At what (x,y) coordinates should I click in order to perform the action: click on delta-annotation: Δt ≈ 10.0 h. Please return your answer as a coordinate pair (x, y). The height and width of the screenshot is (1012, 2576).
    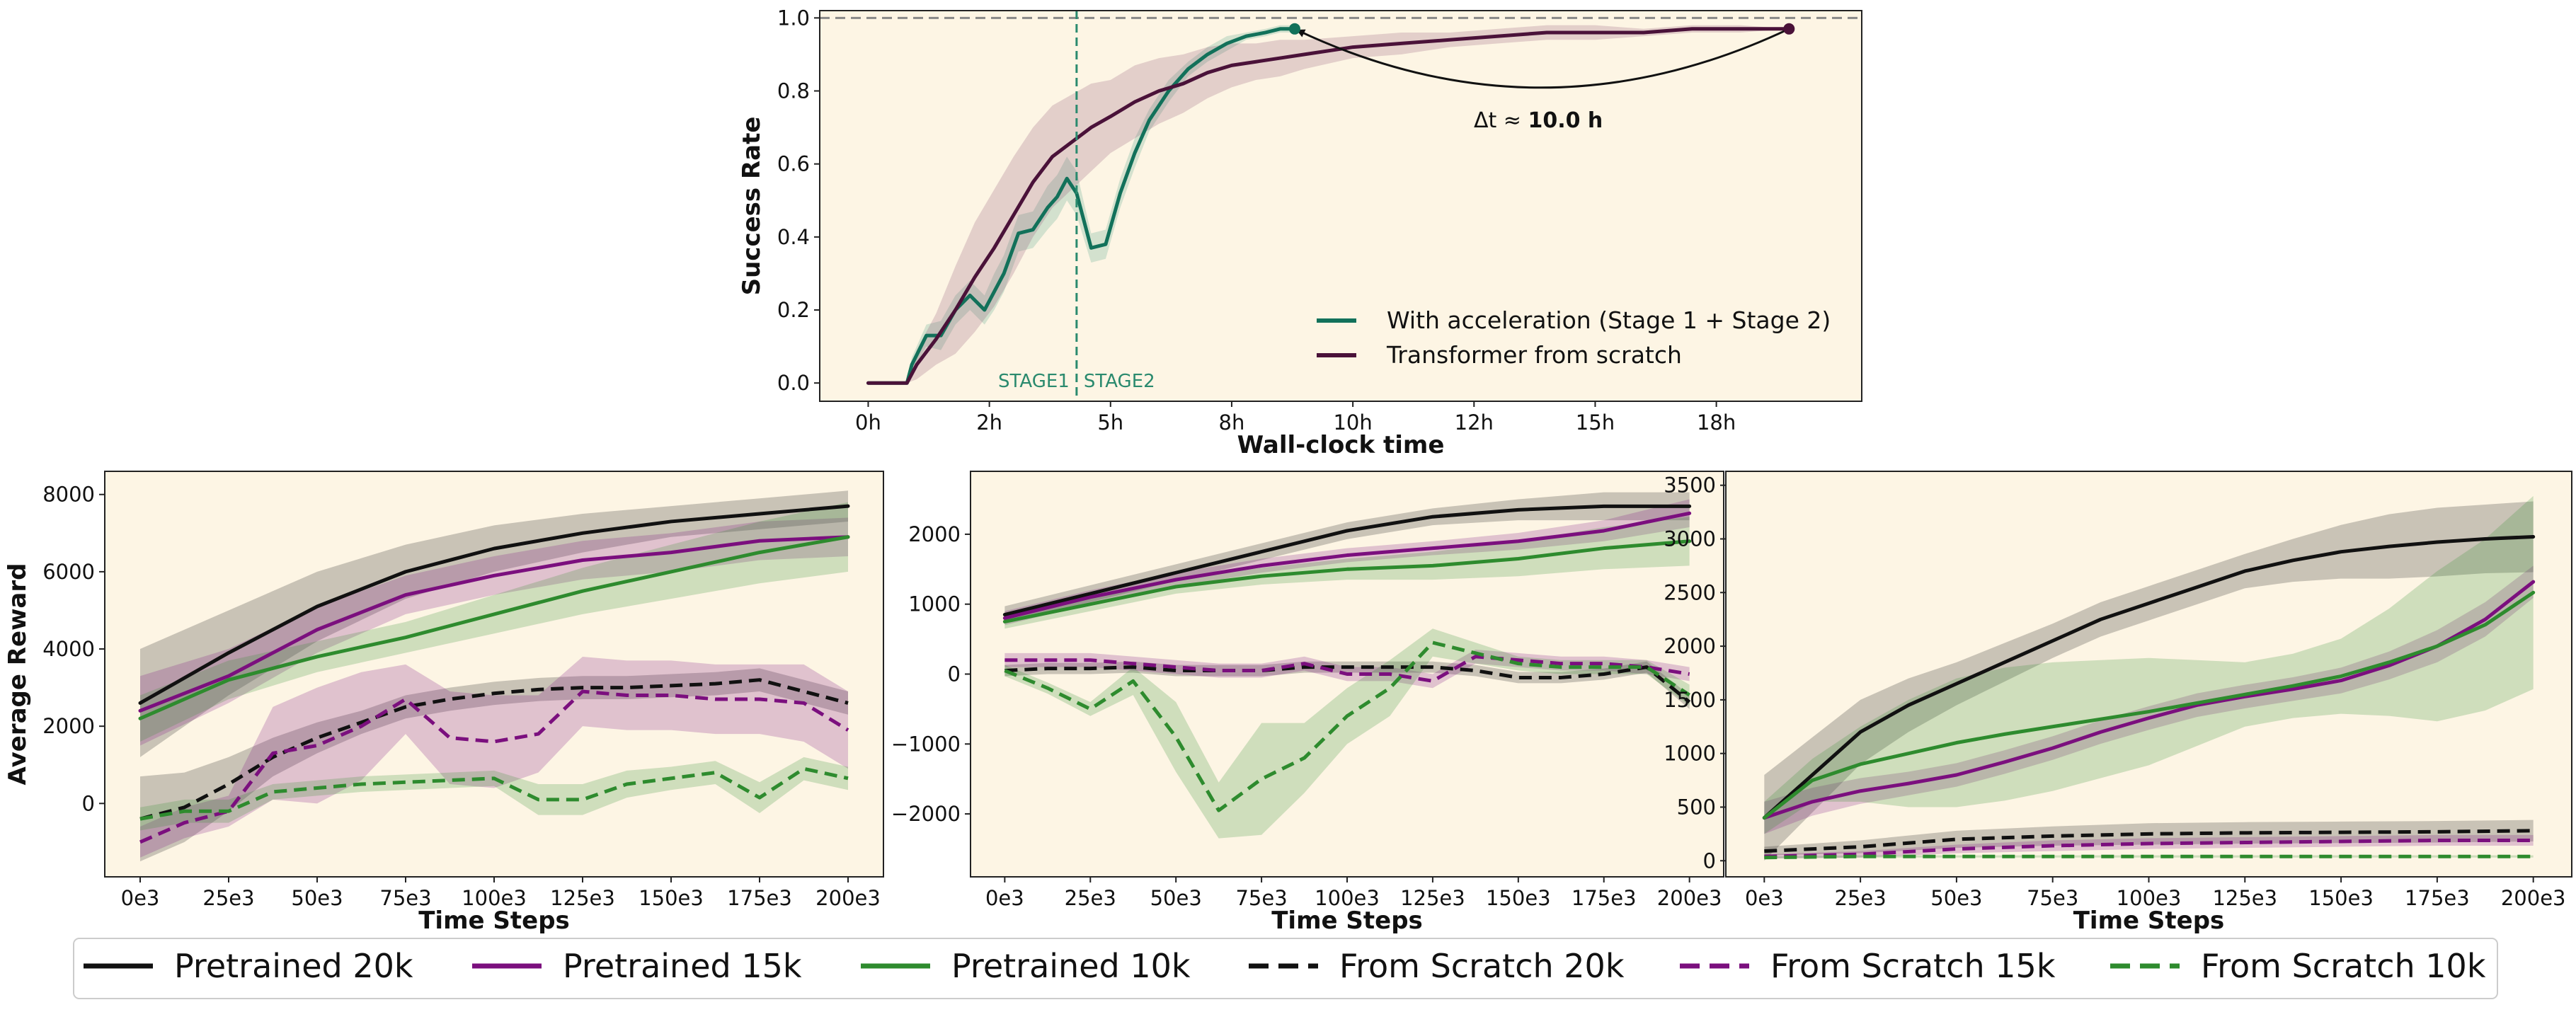
    Looking at the image, I should click on (1538, 120).